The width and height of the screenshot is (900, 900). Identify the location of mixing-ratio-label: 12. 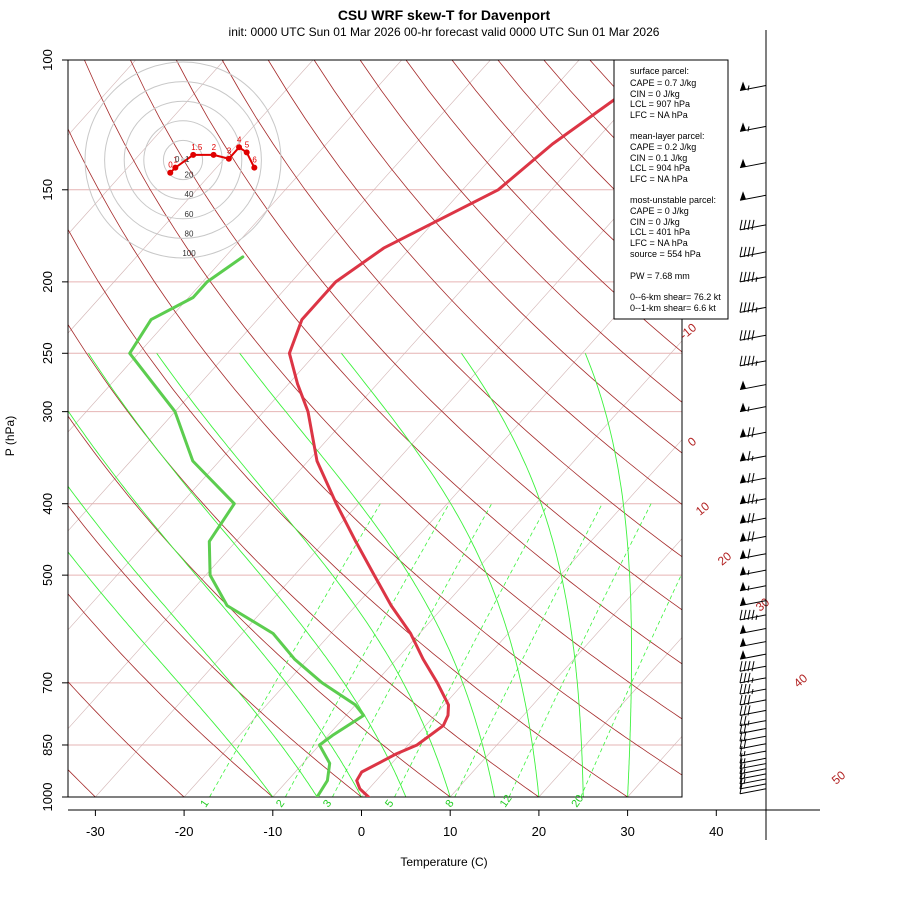
(506, 801).